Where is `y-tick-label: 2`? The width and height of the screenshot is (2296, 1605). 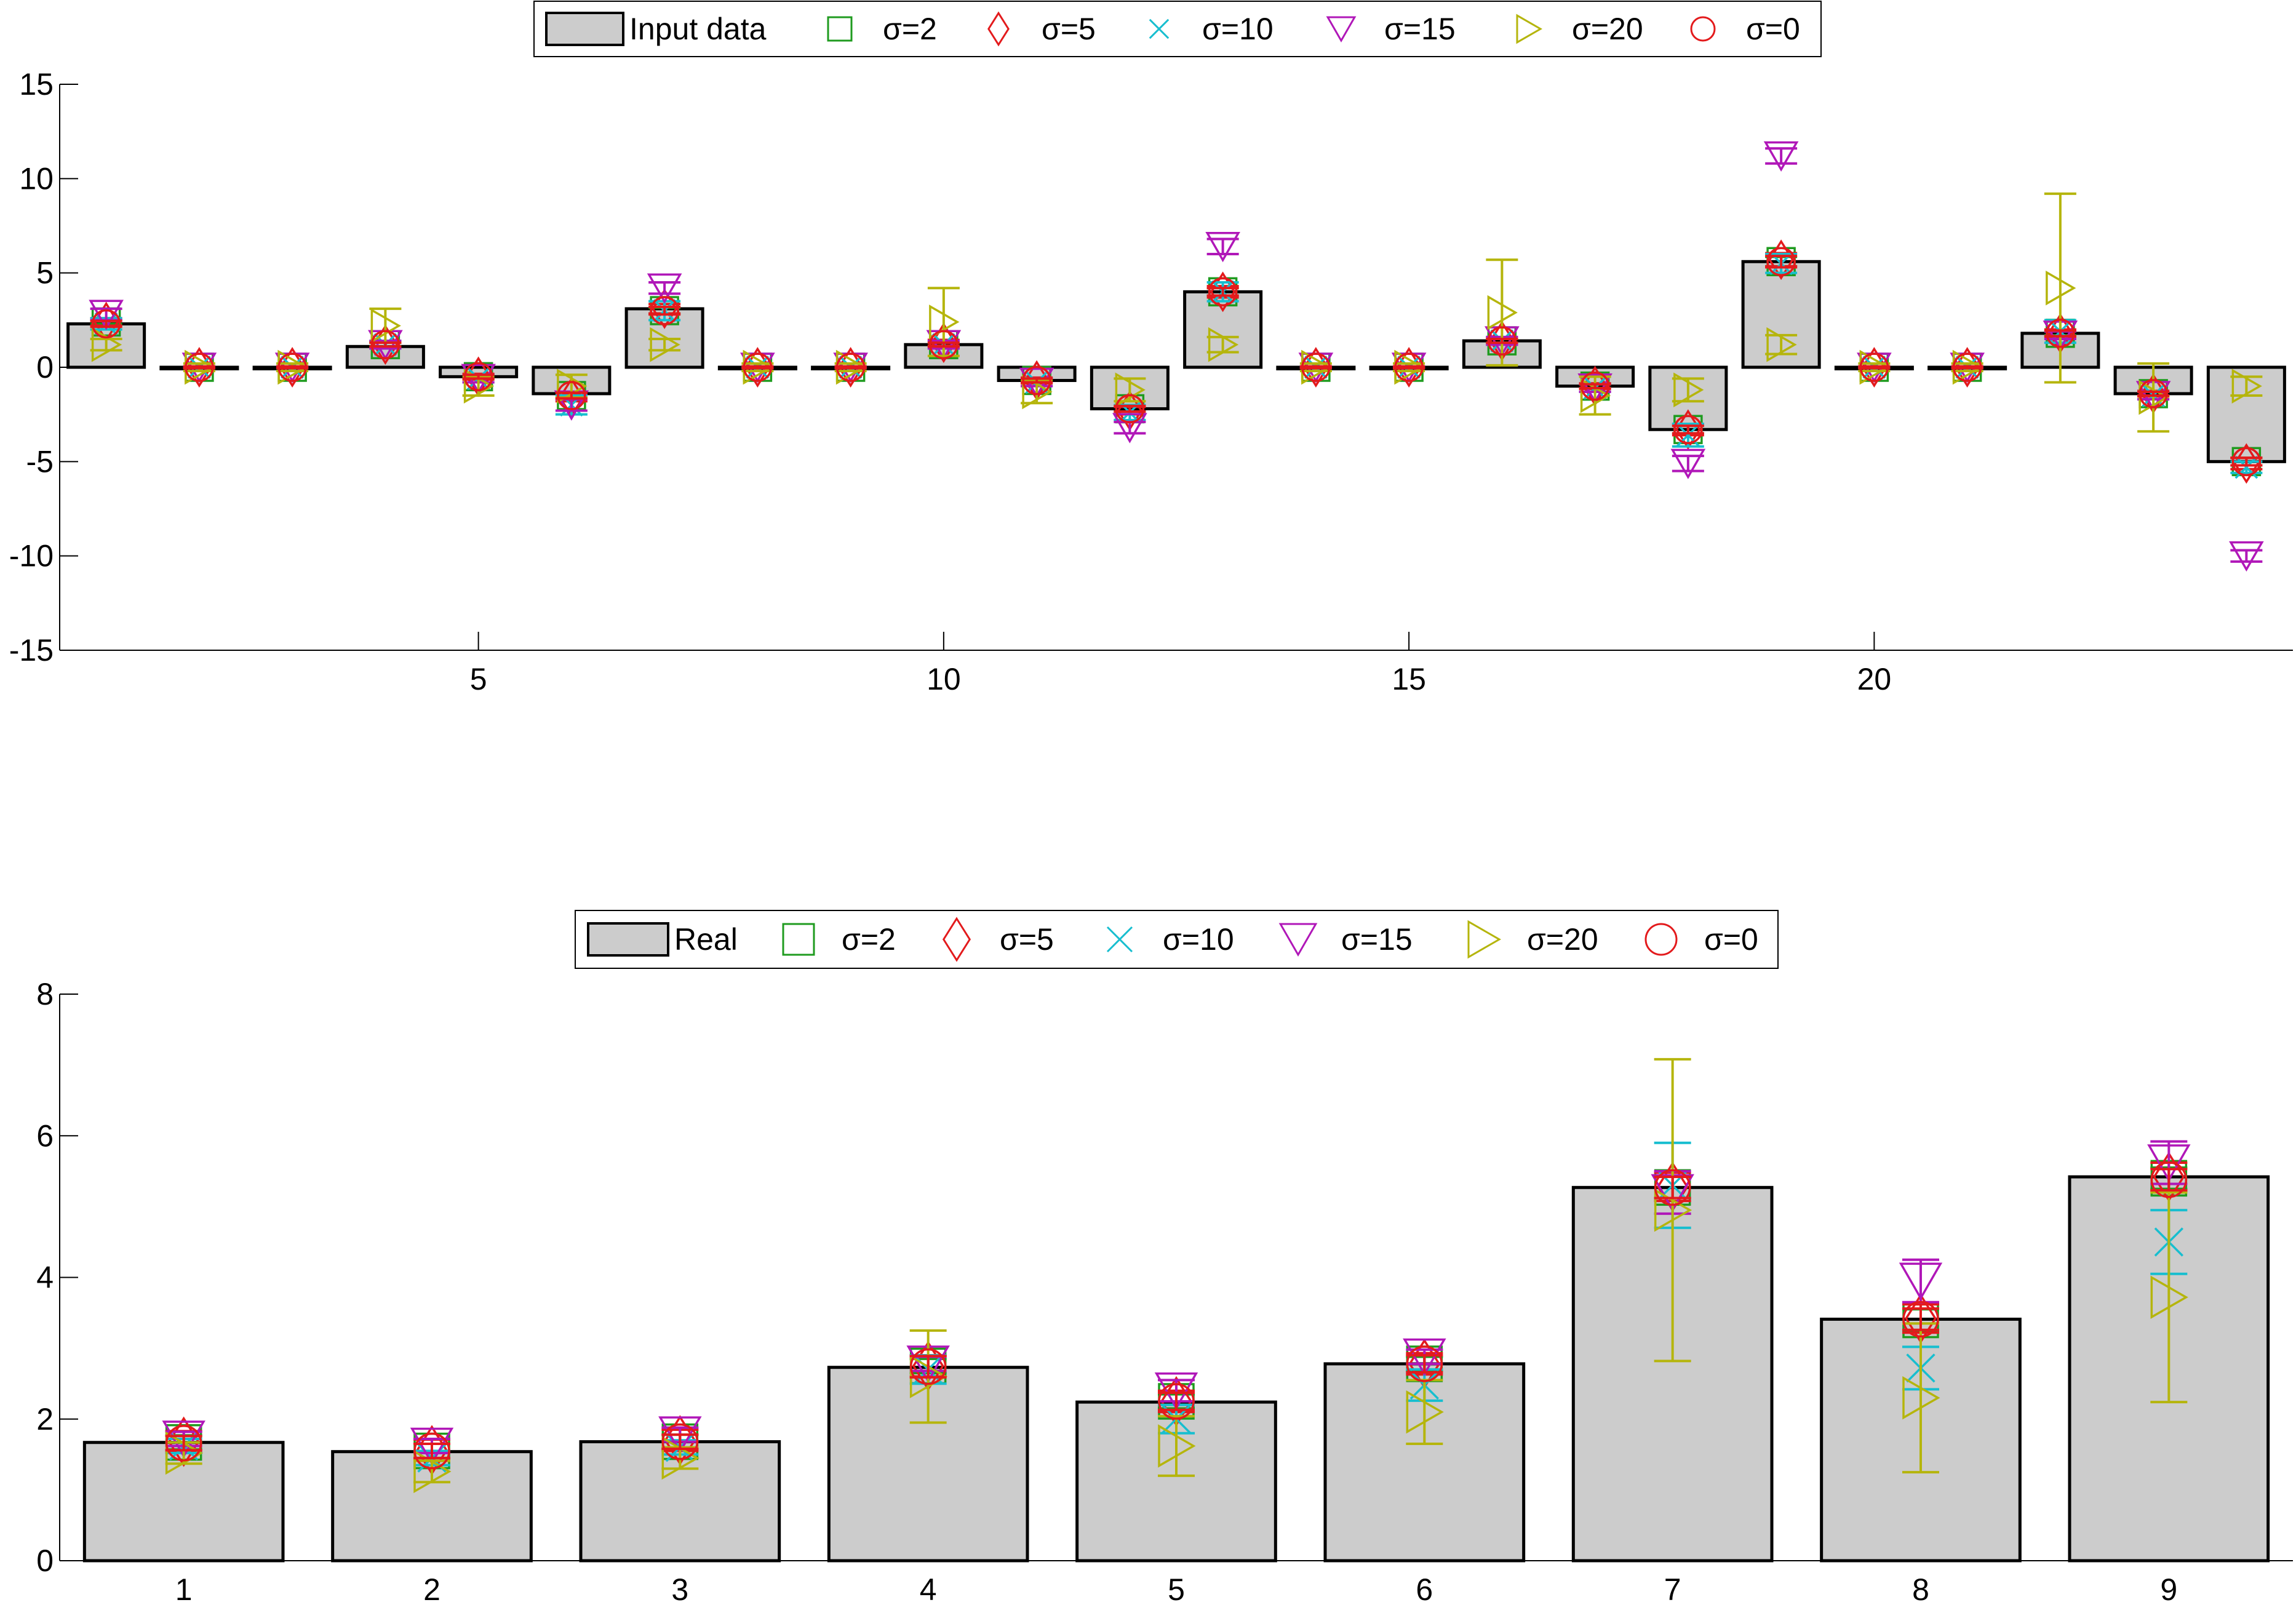 y-tick-label: 2 is located at coordinates (45, 1419).